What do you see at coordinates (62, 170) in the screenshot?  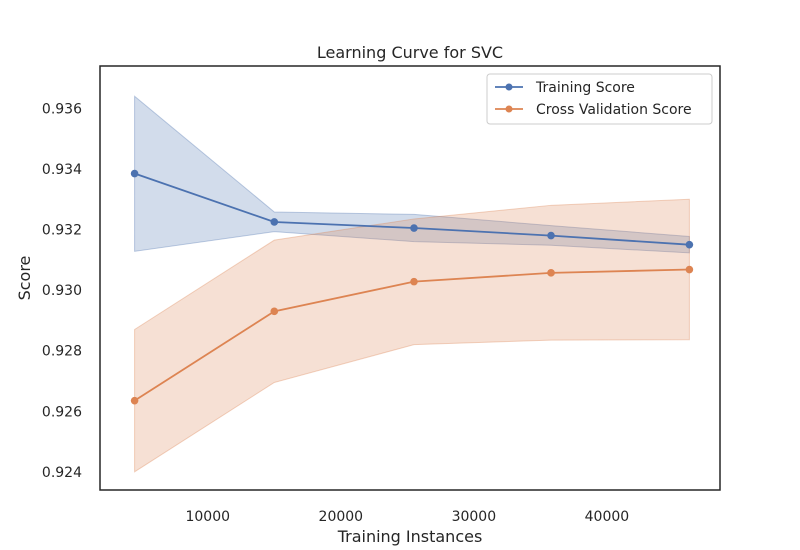 I see `y-tick-label-5: 0.934` at bounding box center [62, 170].